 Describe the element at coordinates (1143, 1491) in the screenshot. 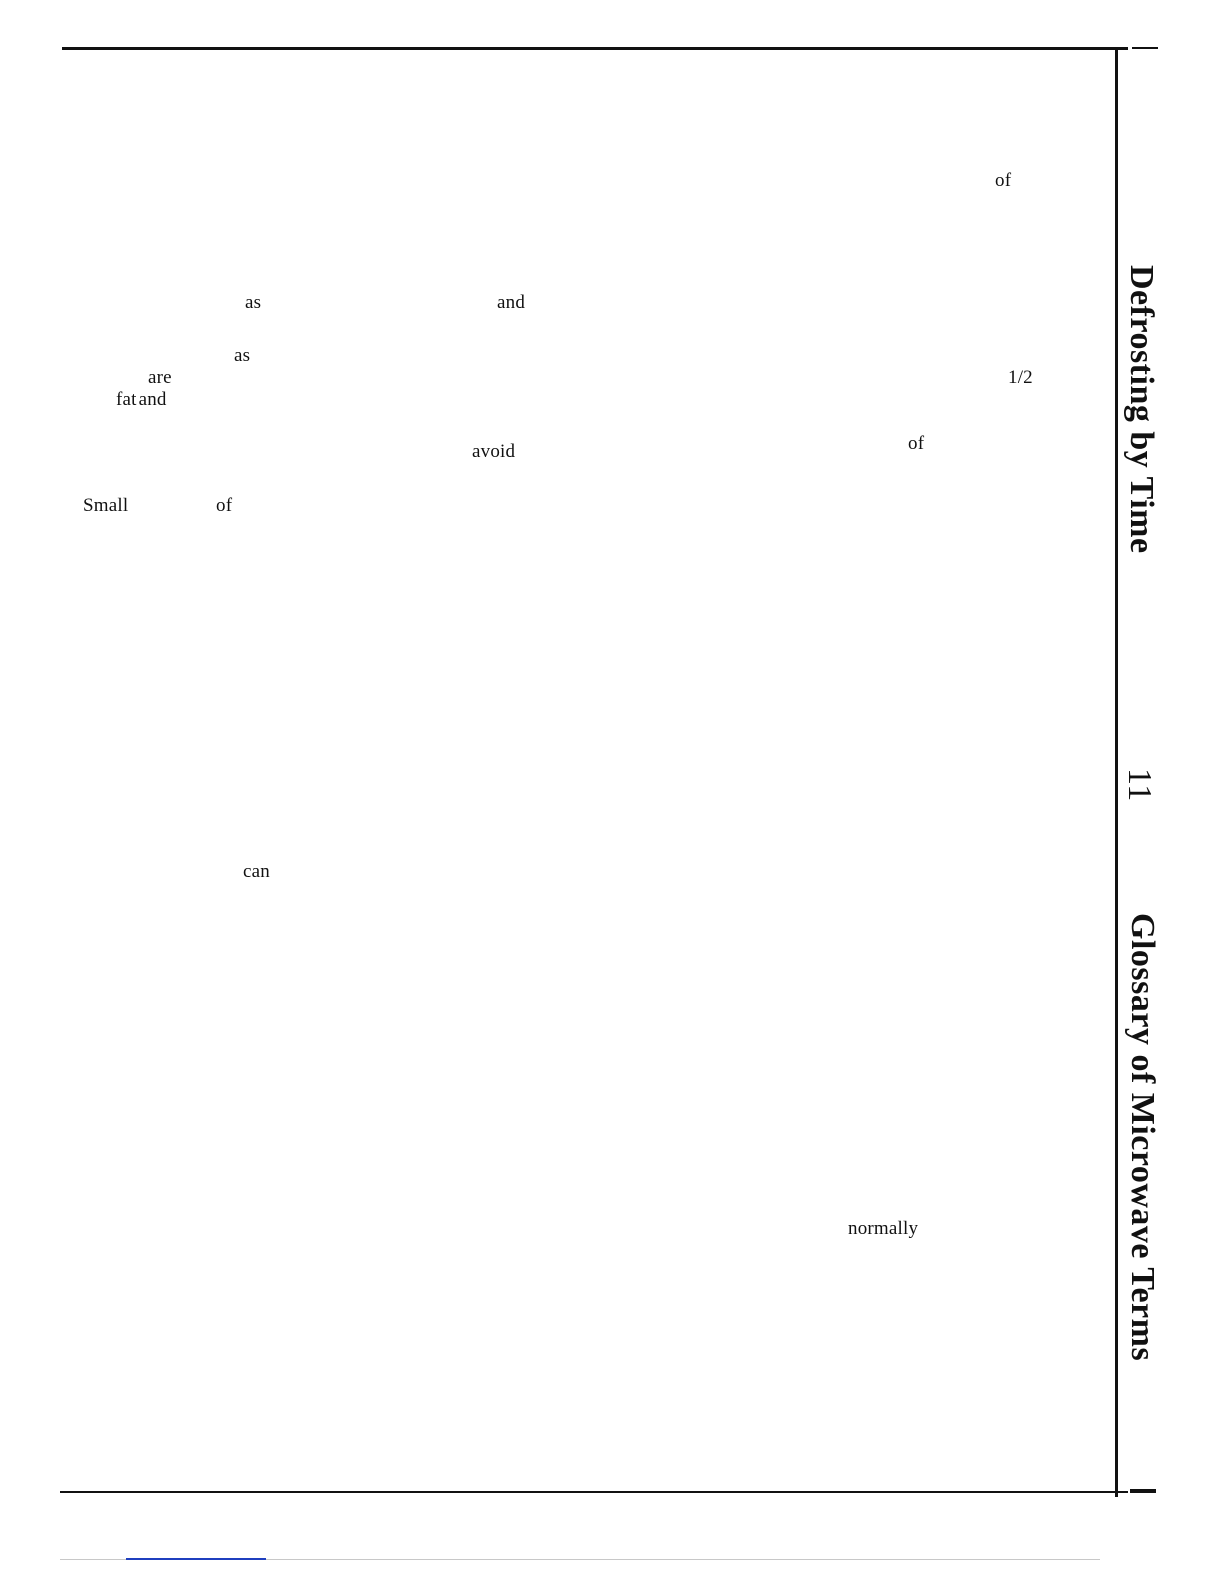

I see `bottom-rule-right-mark` at that location.